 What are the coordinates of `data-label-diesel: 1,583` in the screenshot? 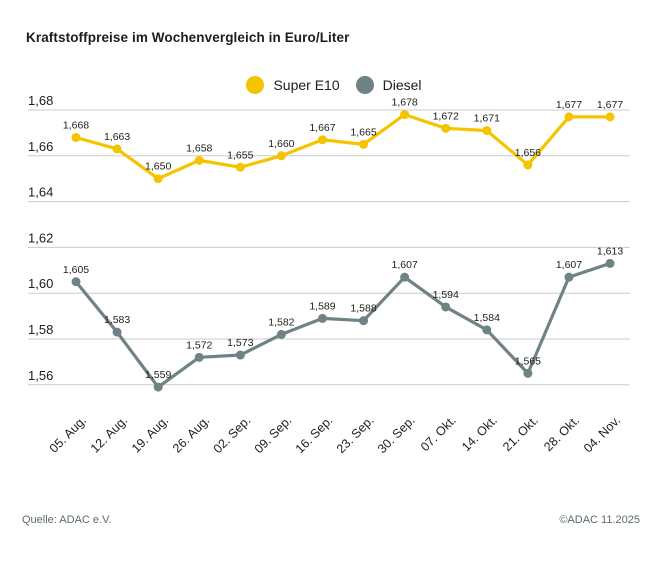 It's located at (117, 320).